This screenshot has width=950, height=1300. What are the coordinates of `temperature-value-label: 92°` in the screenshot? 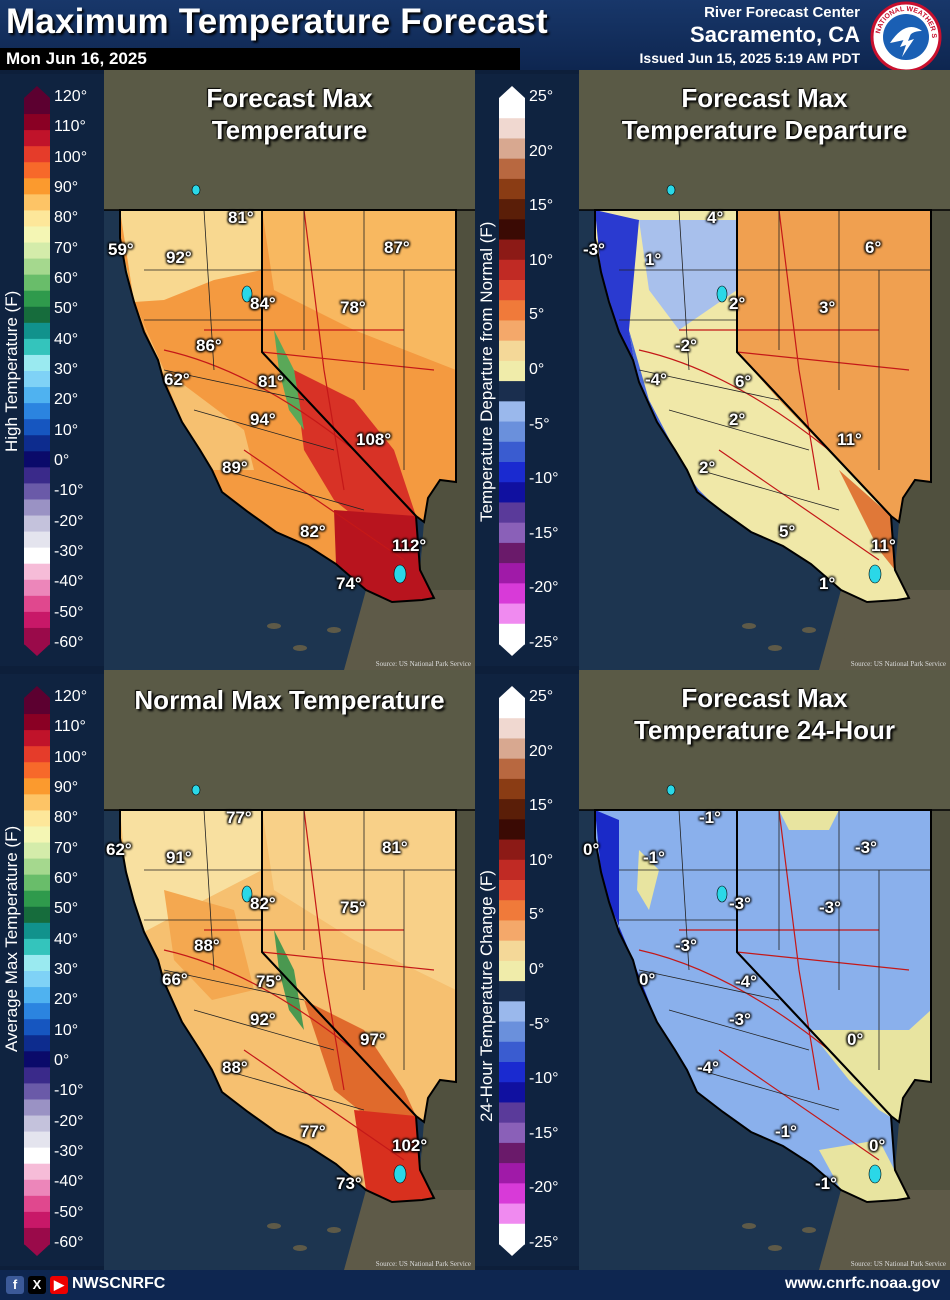 It's located at (263, 1019).